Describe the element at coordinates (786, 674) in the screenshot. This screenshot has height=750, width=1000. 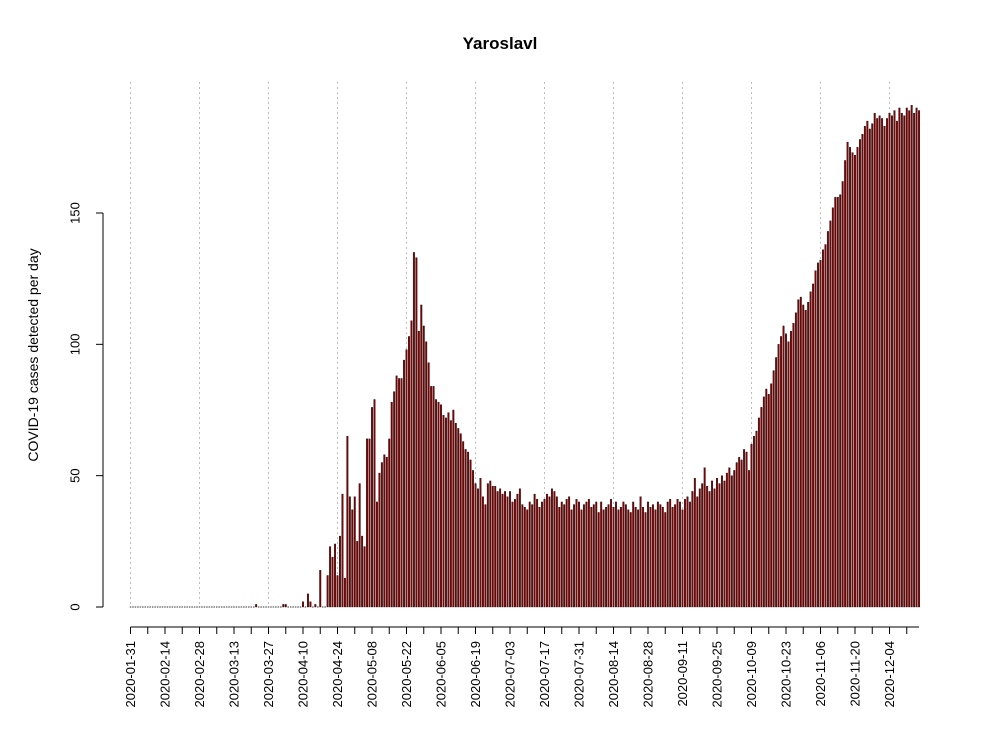
I see `x-tick-label: 2020-10-23` at that location.